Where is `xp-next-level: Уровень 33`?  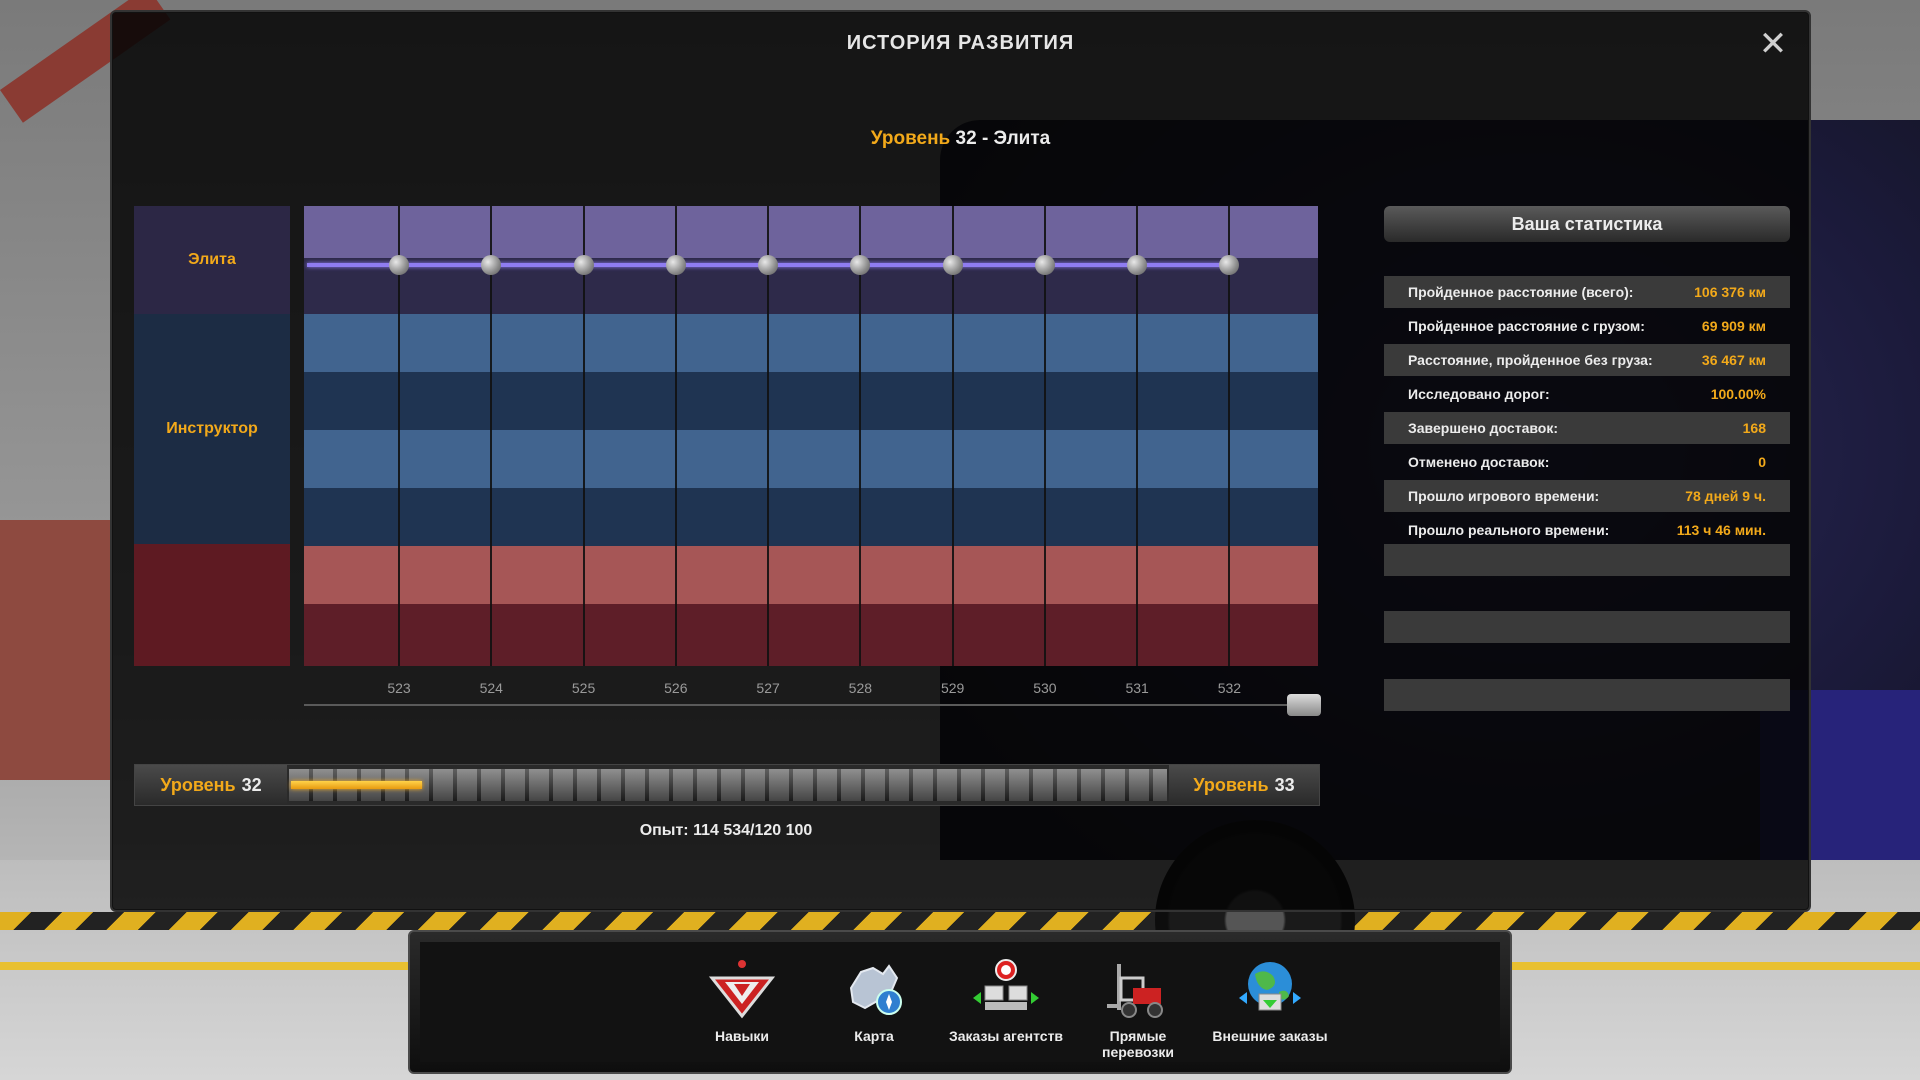 xp-next-level: Уровень 33 is located at coordinates (1244, 785).